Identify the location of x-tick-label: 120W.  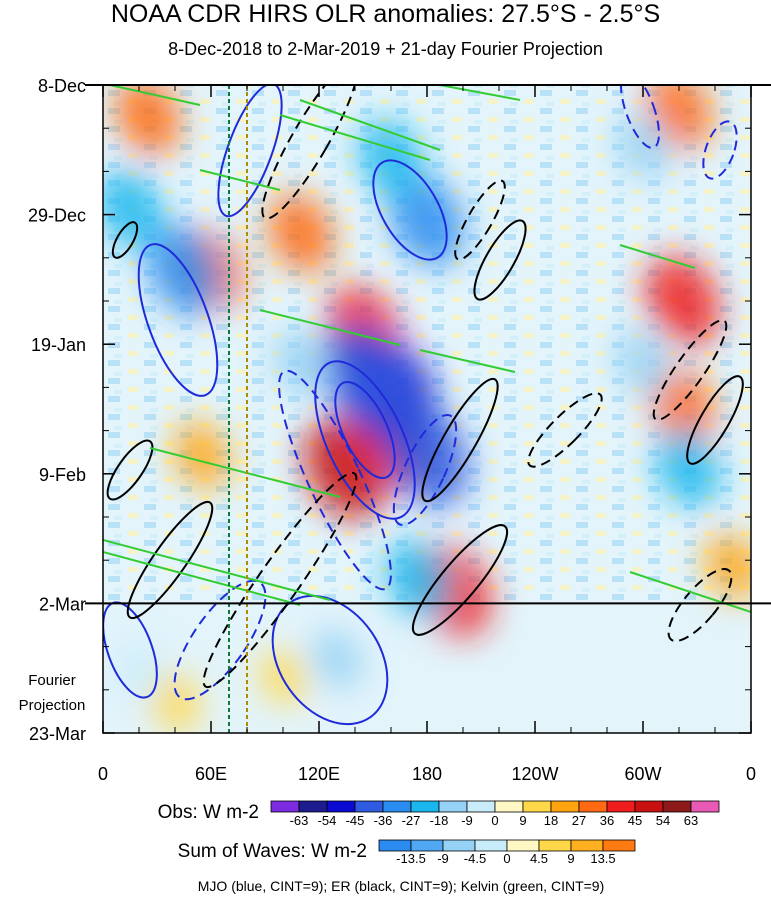
(534, 774).